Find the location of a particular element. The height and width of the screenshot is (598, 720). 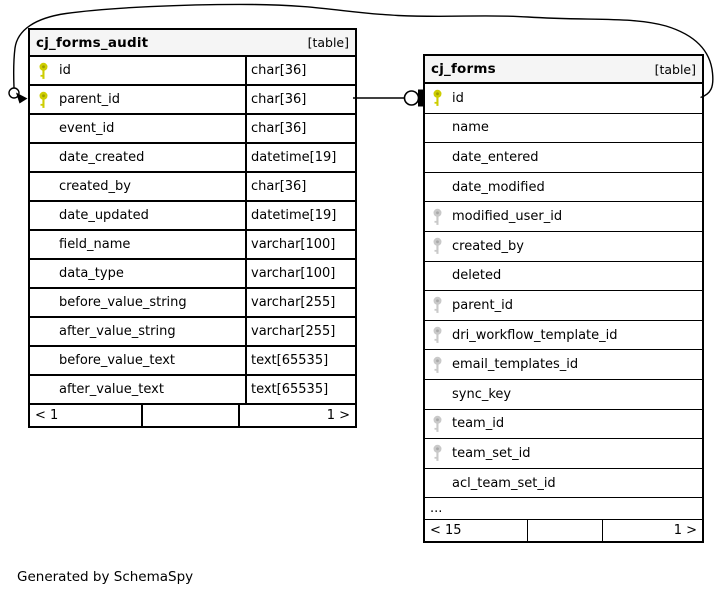

column-row: event_id char[36] is located at coordinates (192, 129).